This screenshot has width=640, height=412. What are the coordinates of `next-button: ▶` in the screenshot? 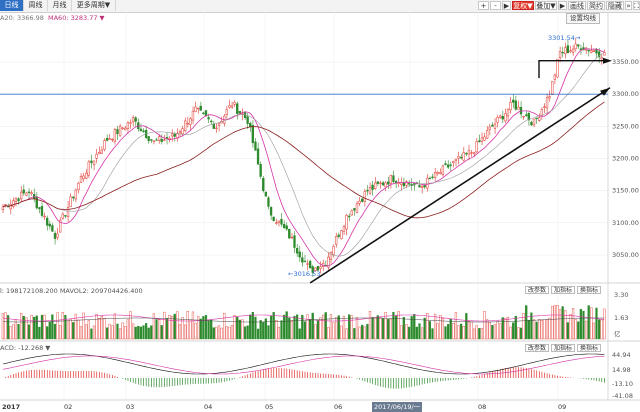 It's located at (562, 5).